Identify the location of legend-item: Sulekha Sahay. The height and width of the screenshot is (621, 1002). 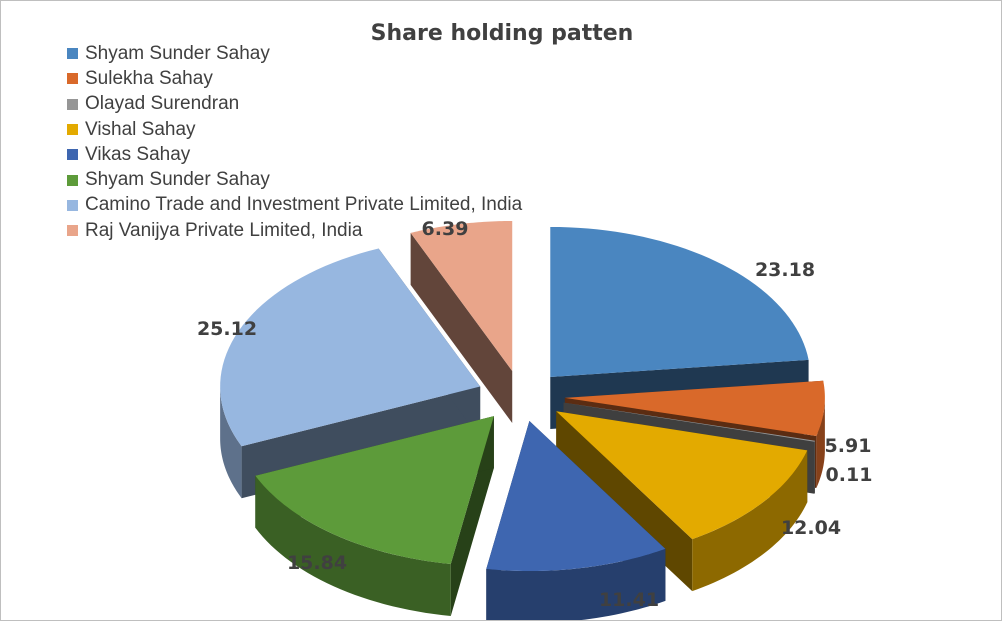
(294, 78).